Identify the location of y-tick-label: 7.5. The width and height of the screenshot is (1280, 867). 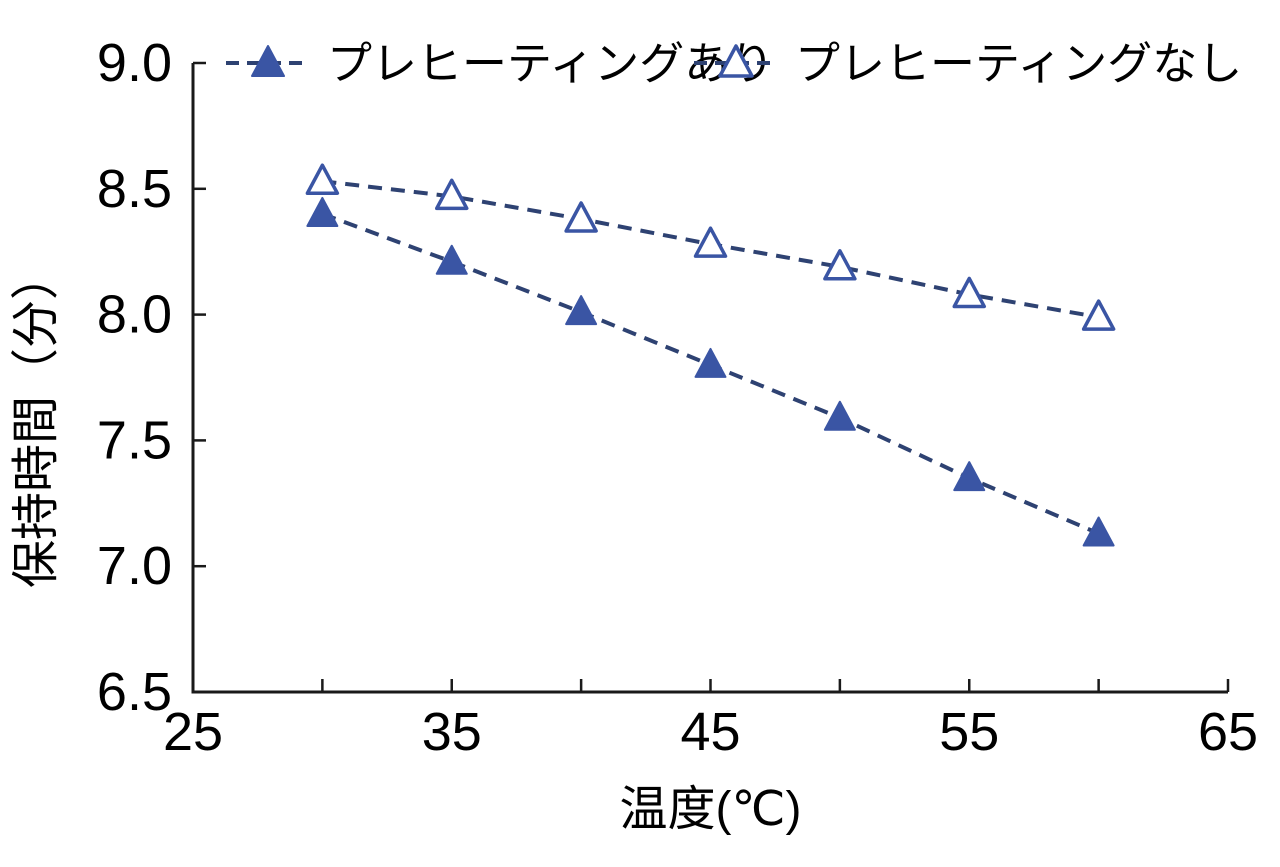
(134, 440).